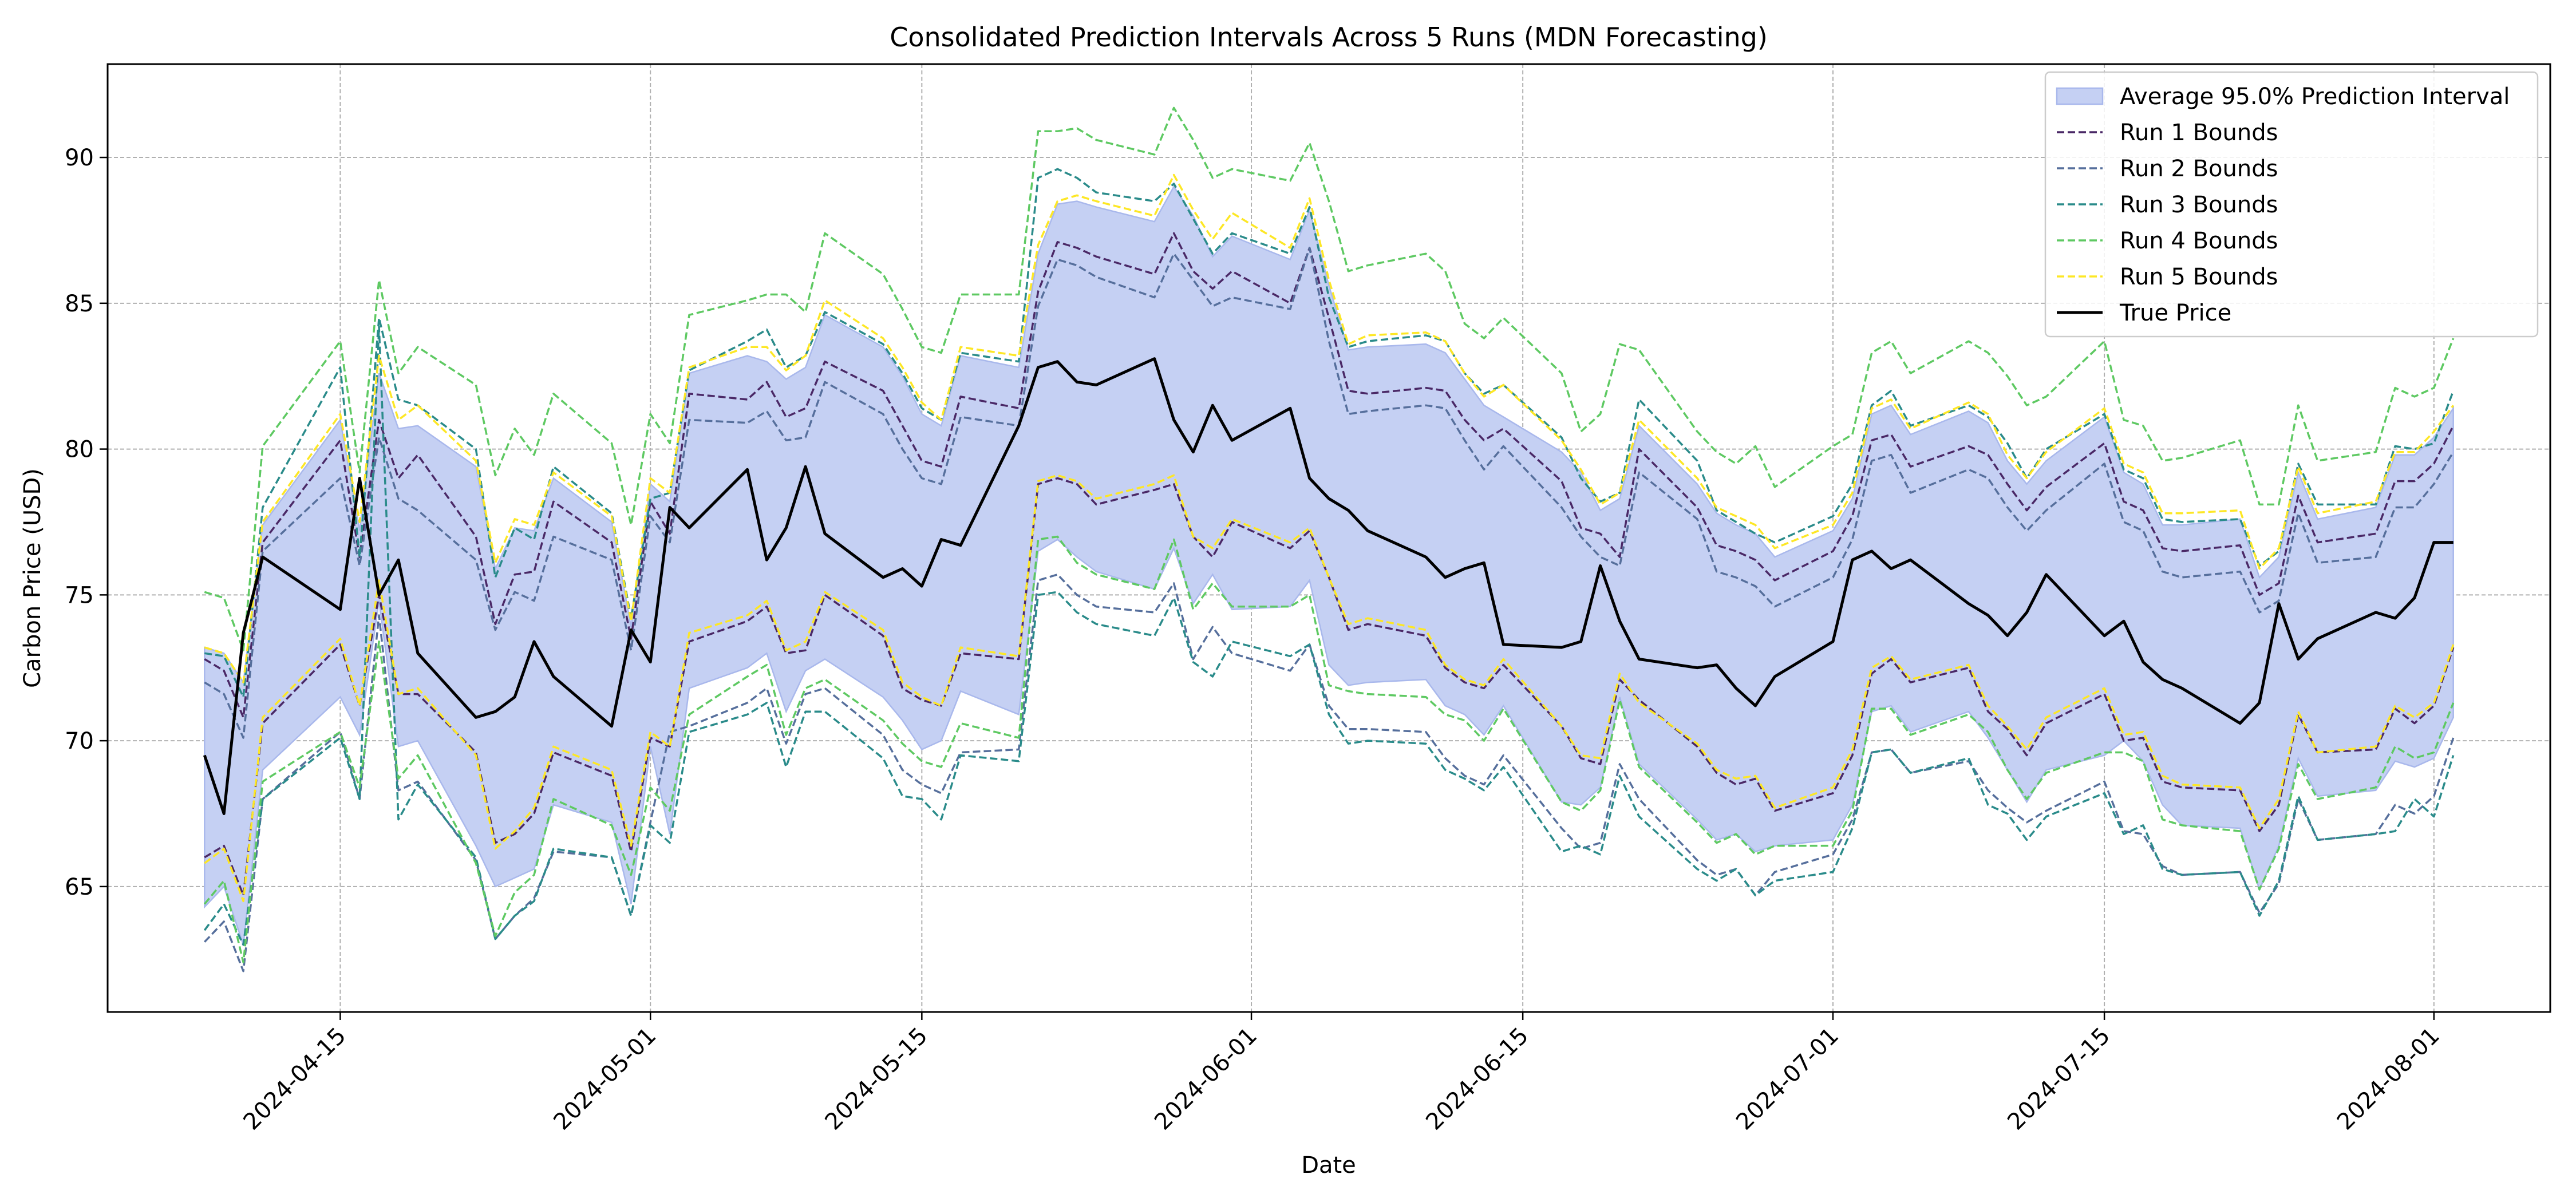  I want to click on legend-label-average-95-0-prediction-interval: Average 95.0% Prediction Interval, so click(2315, 97).